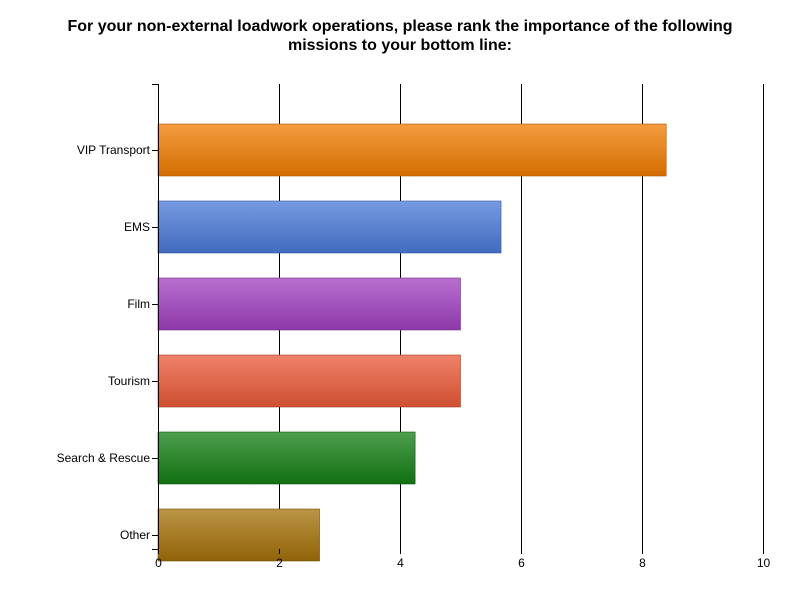  Describe the element at coordinates (462, 563) in the screenshot. I see `x-tick-labels: 0 2 4 6 8 10` at that location.